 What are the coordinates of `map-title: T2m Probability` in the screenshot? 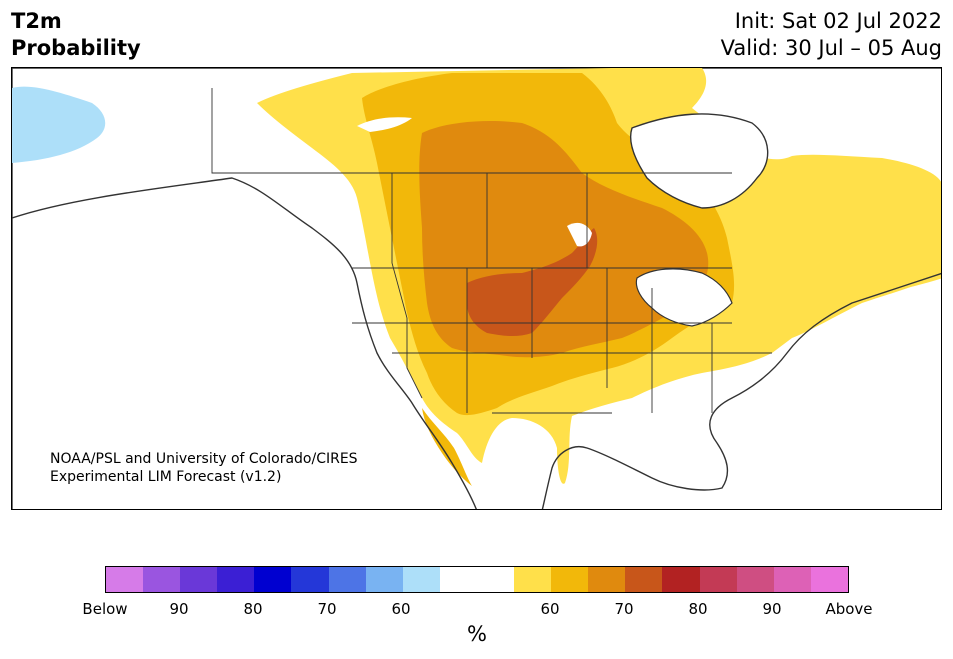 It's located at (76, 35).